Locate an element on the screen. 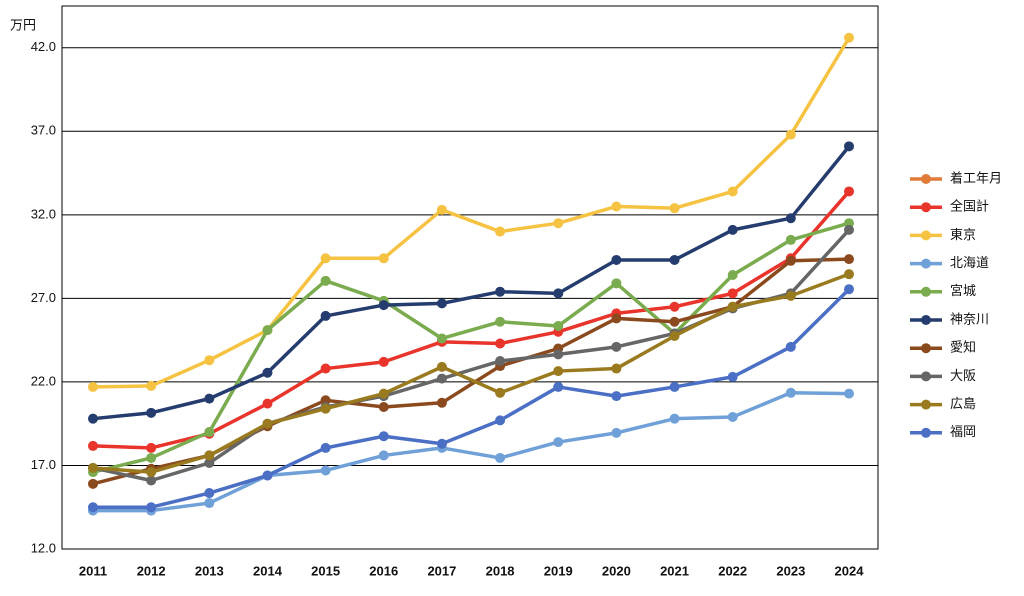 The height and width of the screenshot is (596, 1024). y-tick-label: 27.0 is located at coordinates (43, 297).